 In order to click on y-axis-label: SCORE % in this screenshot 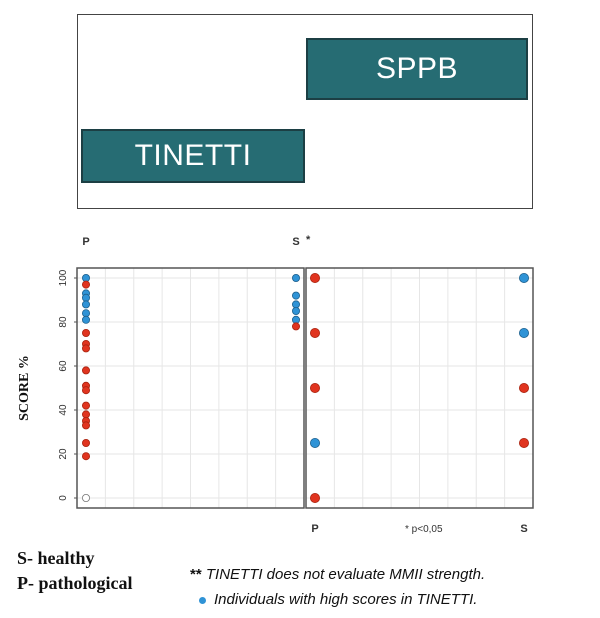, I will do `click(24, 388)`.